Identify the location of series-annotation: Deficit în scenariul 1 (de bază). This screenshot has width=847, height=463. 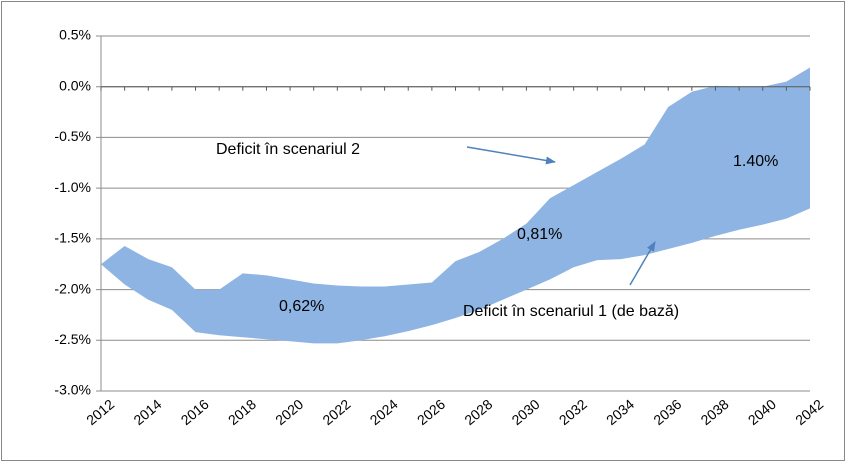
(571, 311).